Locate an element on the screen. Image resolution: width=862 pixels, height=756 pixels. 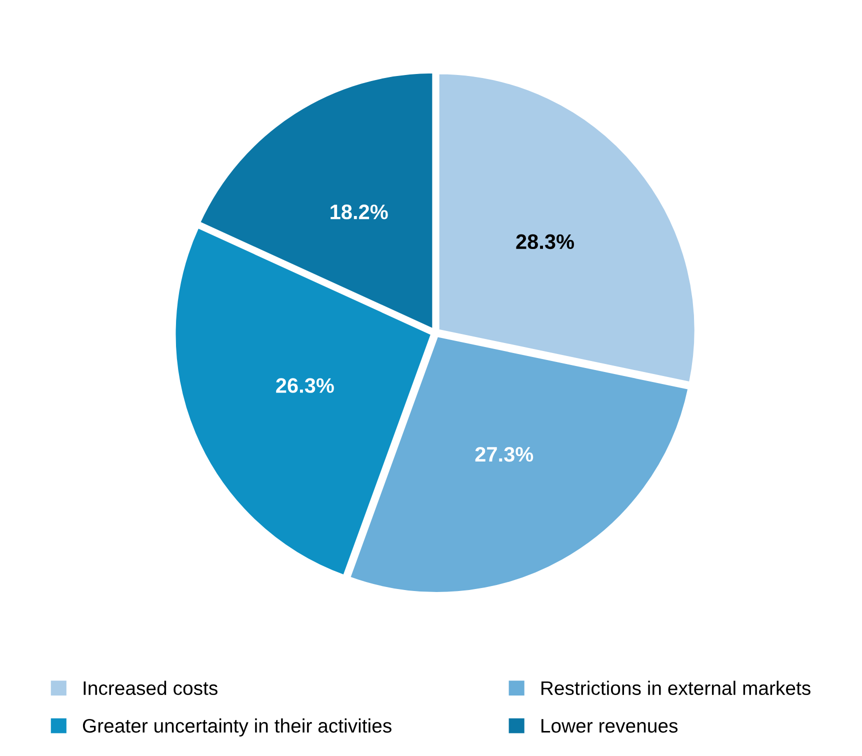
legend-label: Lower revenues is located at coordinates (610, 726).